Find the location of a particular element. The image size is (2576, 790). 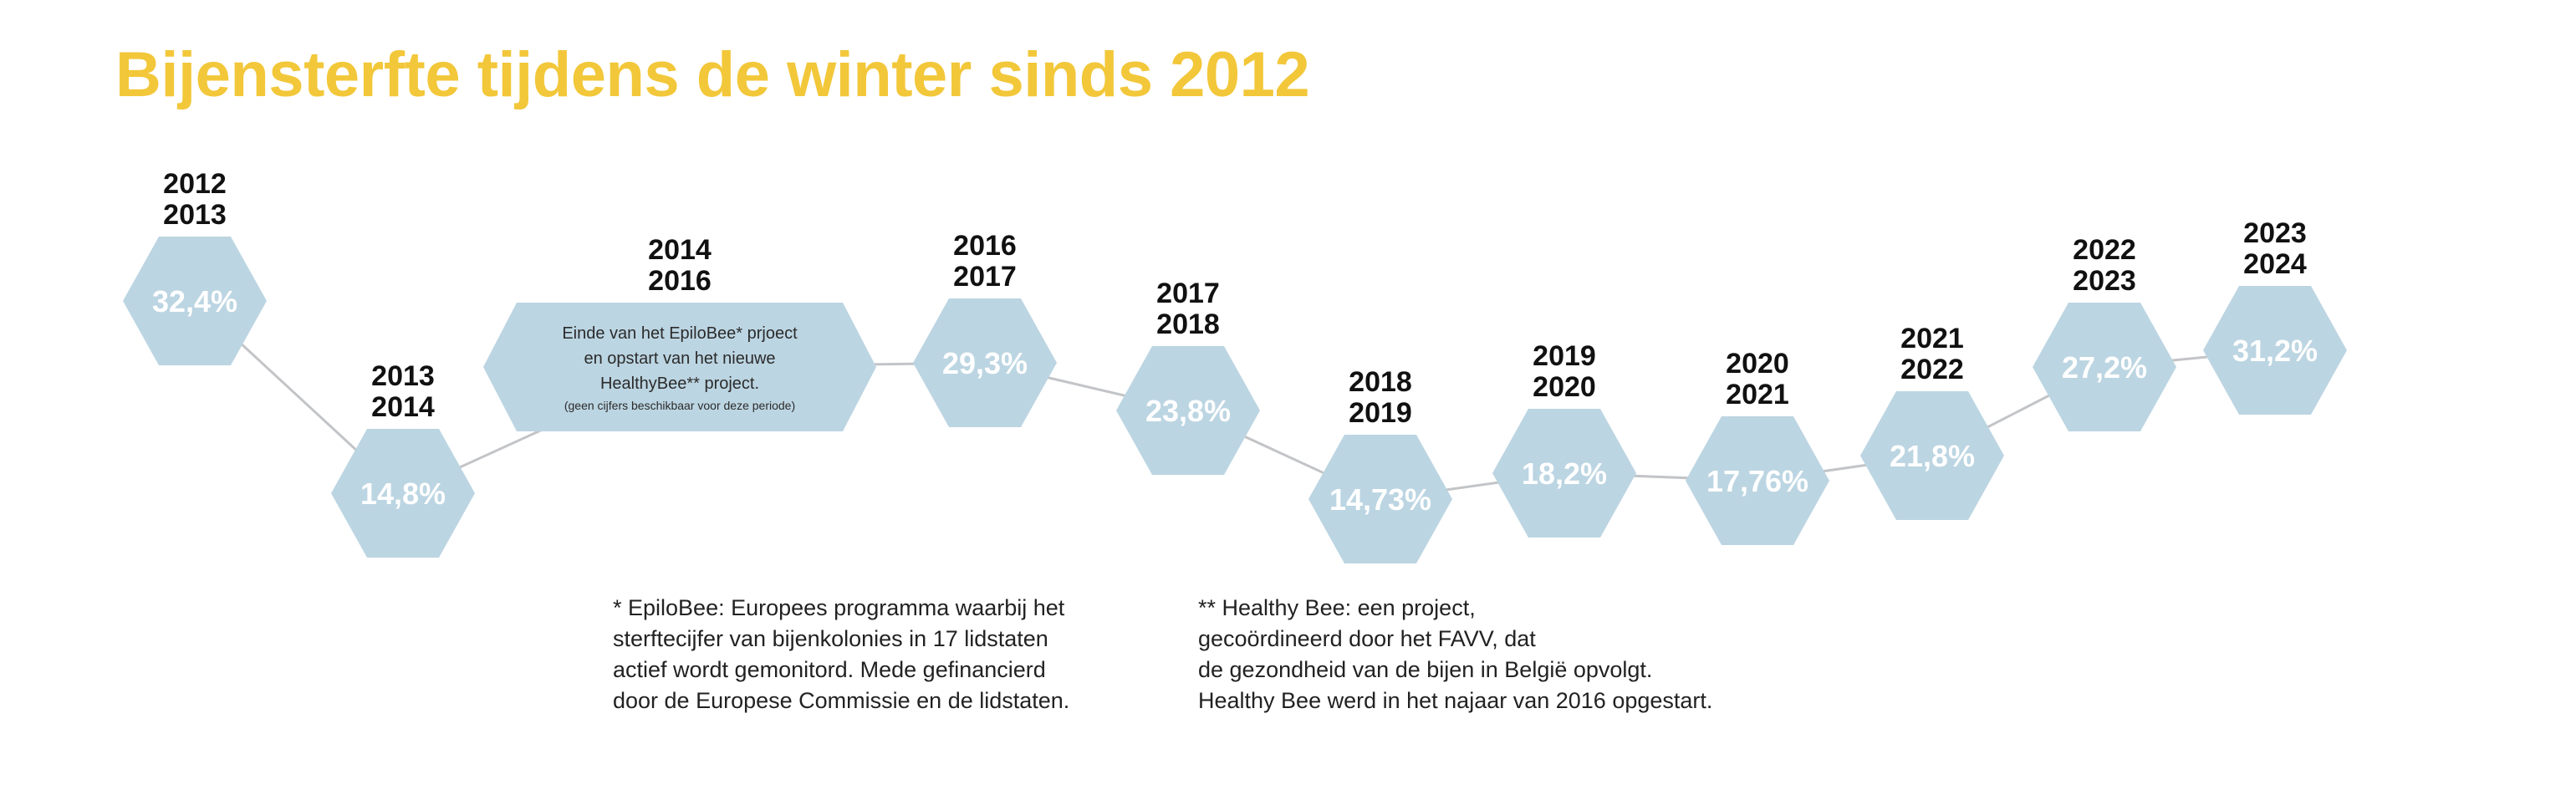

data-value-label: 23,8% is located at coordinates (1188, 411).